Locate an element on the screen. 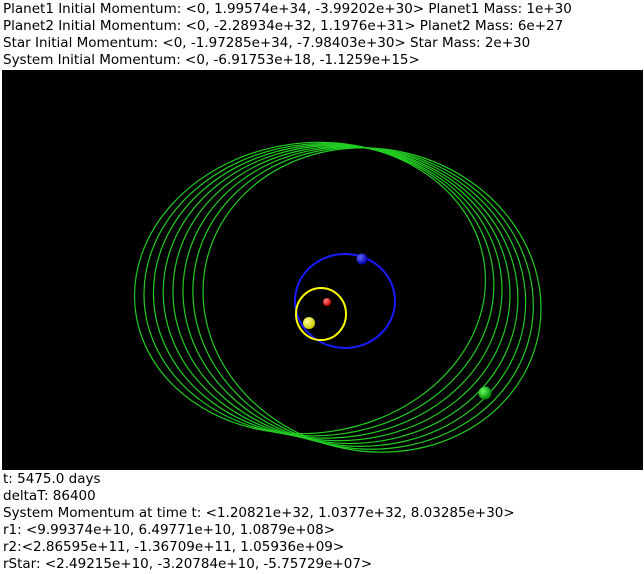 This screenshot has width=644, height=574. delta-t-readout: deltaT: 86400 is located at coordinates (49, 496).